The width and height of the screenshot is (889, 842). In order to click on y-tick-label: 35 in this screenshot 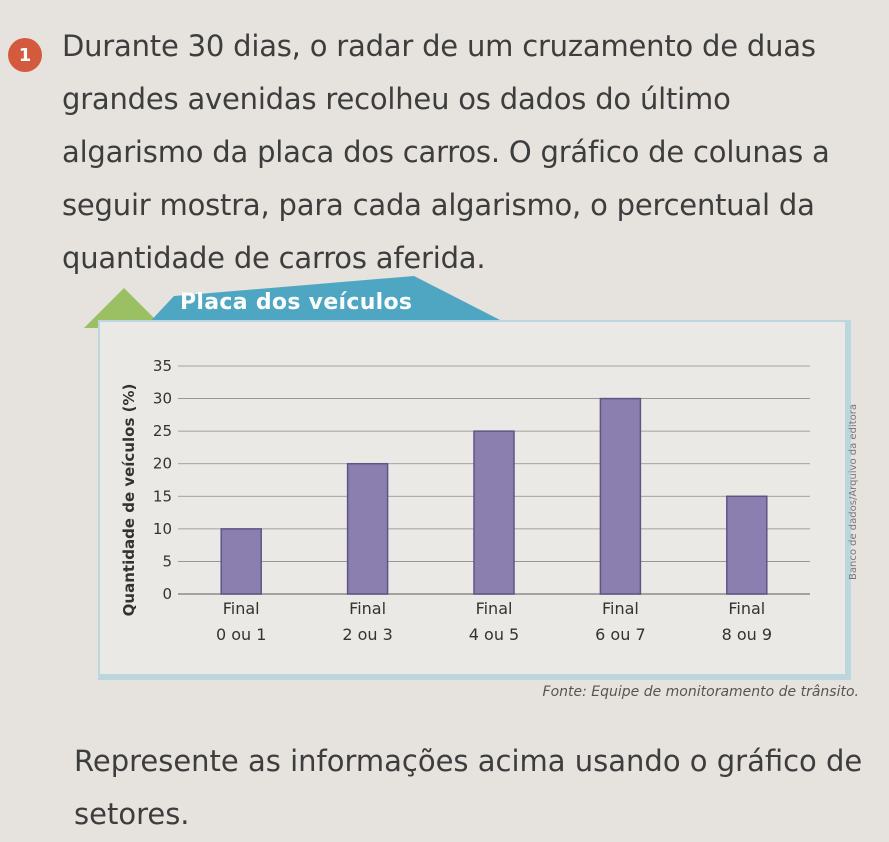, I will do `click(162, 366)`.